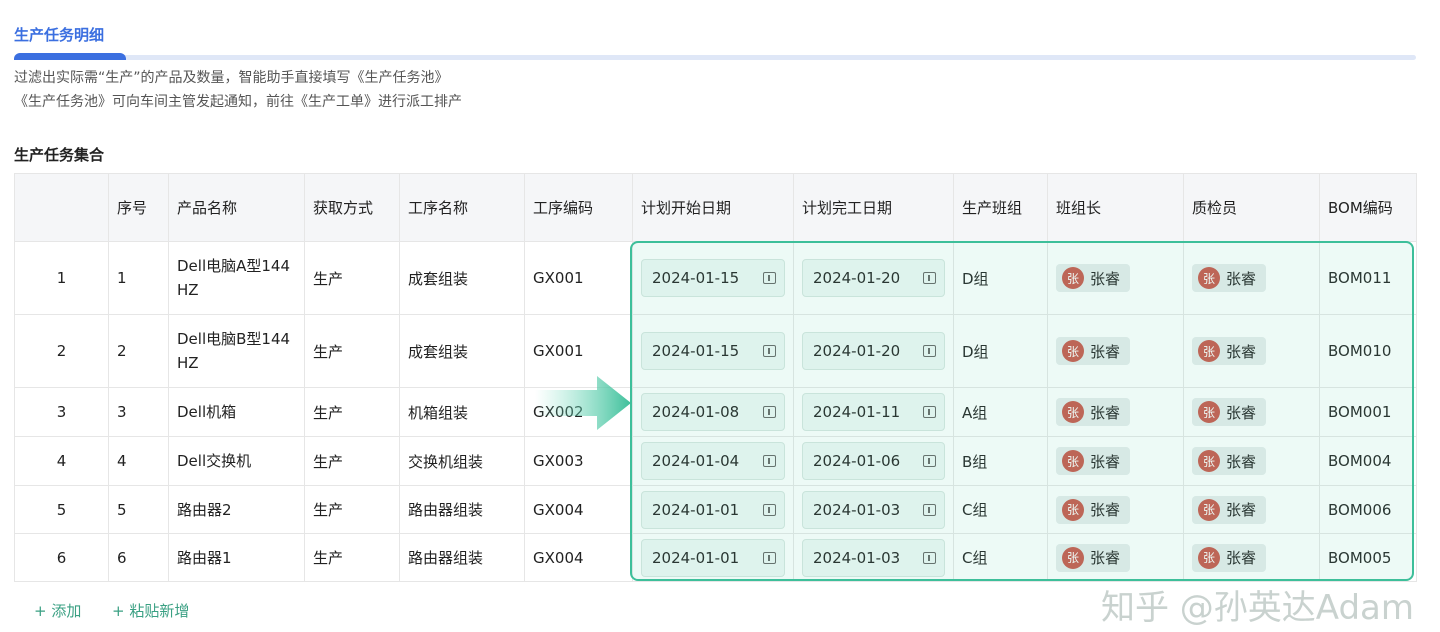 The width and height of the screenshot is (1440, 632). Describe the element at coordinates (696, 557) in the screenshot. I see `start-date-value: 2024-01-01` at that location.